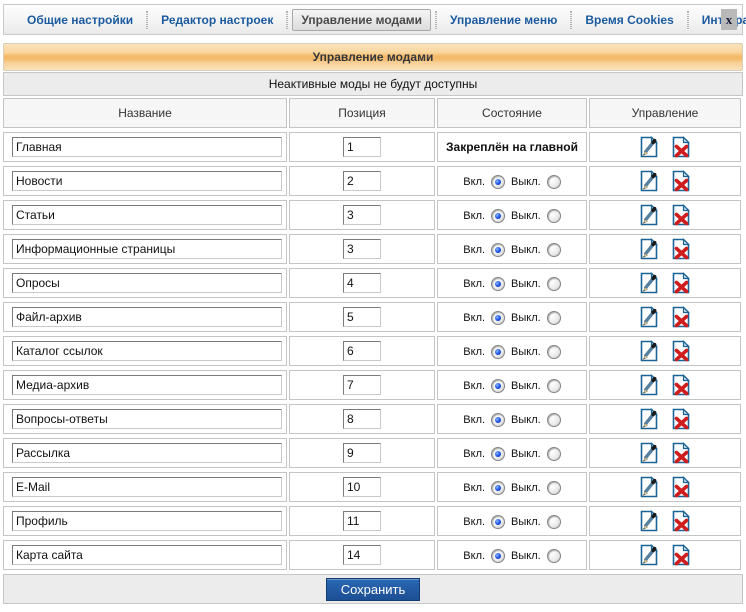 This screenshot has height=612, width=746. Describe the element at coordinates (629, 19) in the screenshot. I see `tab-cookies-time: Время Cookies` at that location.